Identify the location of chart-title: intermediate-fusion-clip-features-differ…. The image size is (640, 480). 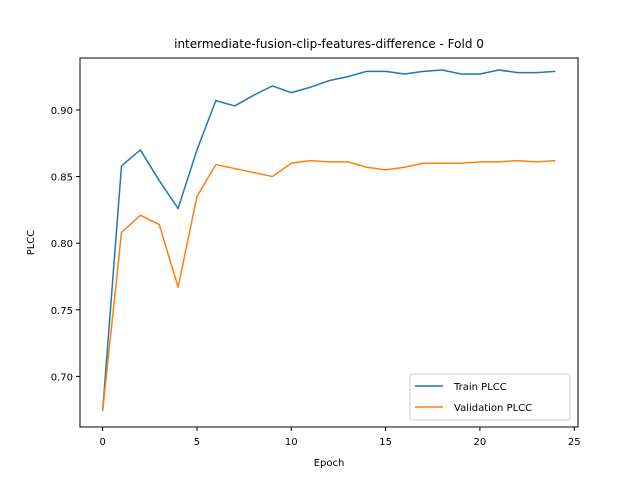
(329, 44).